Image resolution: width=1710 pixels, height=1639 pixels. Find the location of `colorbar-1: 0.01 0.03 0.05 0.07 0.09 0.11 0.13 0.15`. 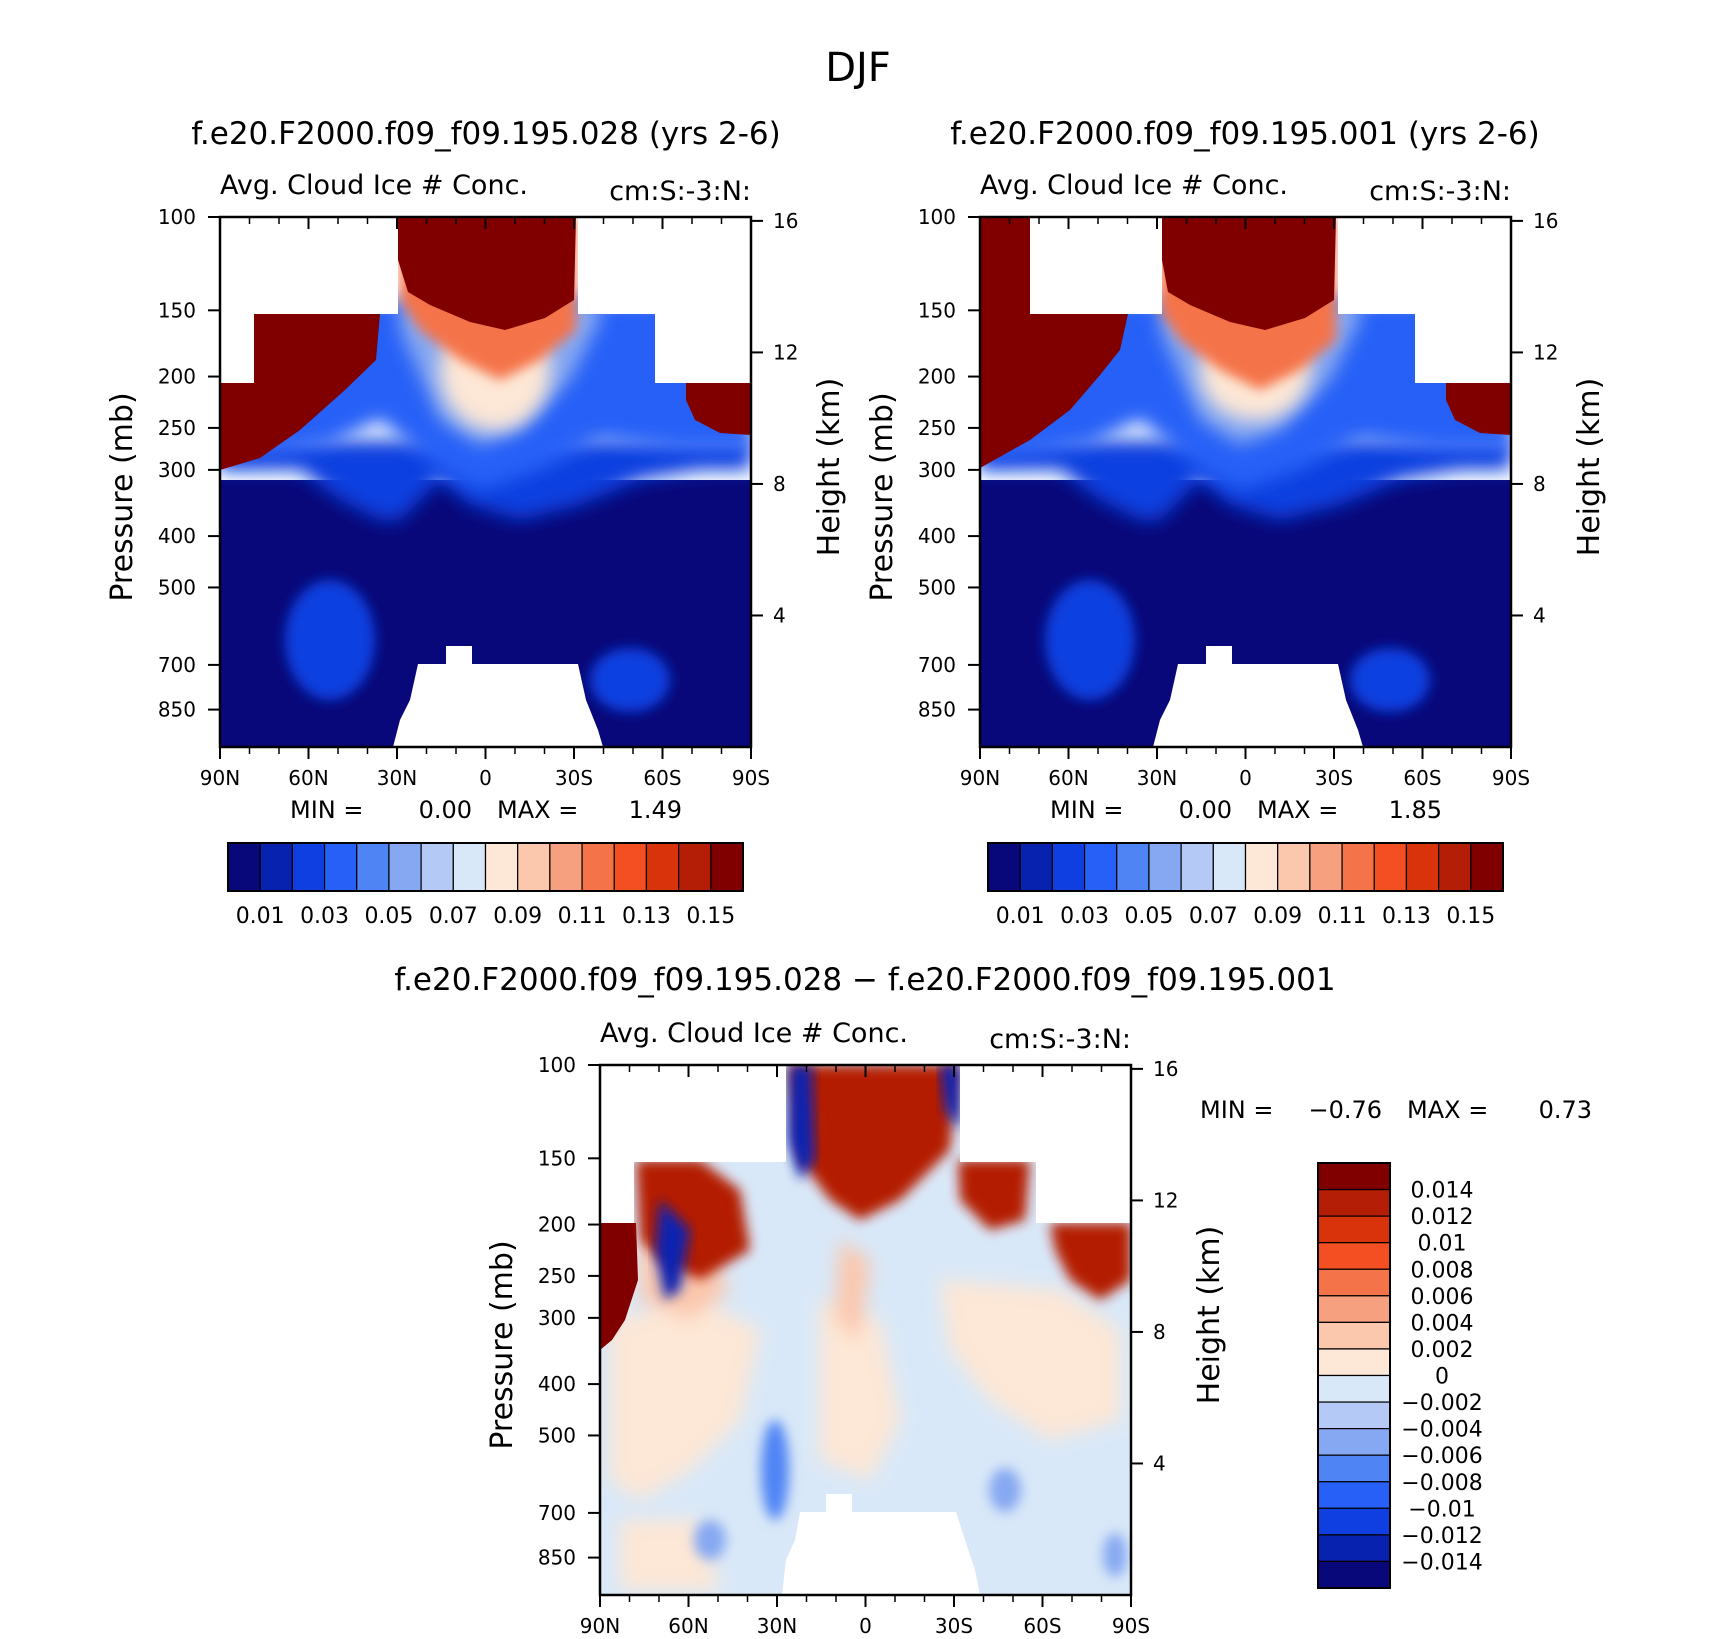

colorbar-1: 0.01 0.03 0.05 0.07 0.09 0.11 0.13 0.15 is located at coordinates (1245, 885).